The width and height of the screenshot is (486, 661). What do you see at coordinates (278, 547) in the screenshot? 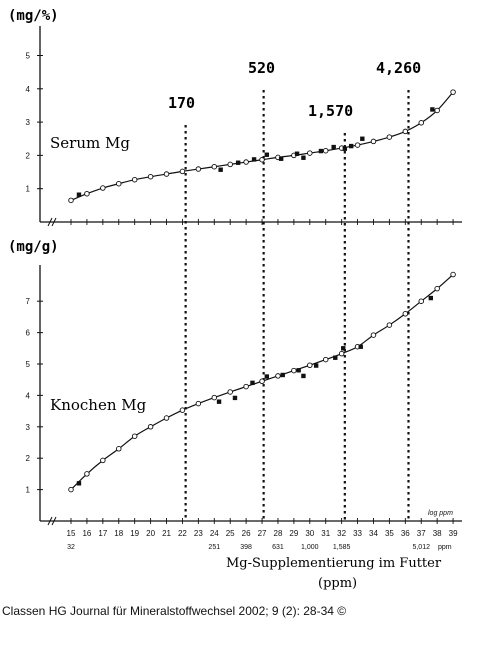
I see `ppm-tick-label: 631` at bounding box center [278, 547].